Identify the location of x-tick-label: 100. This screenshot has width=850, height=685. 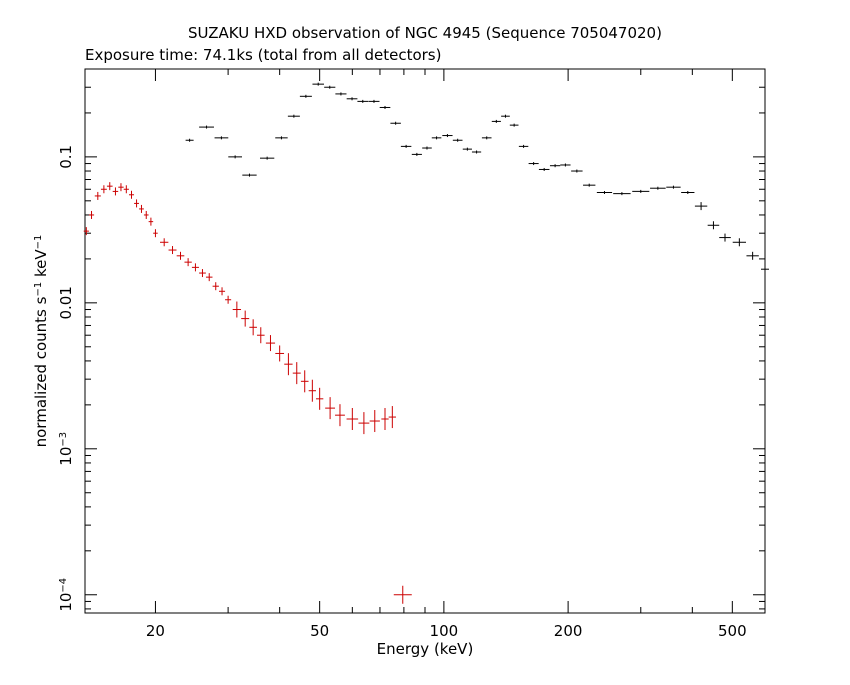
(444, 631).